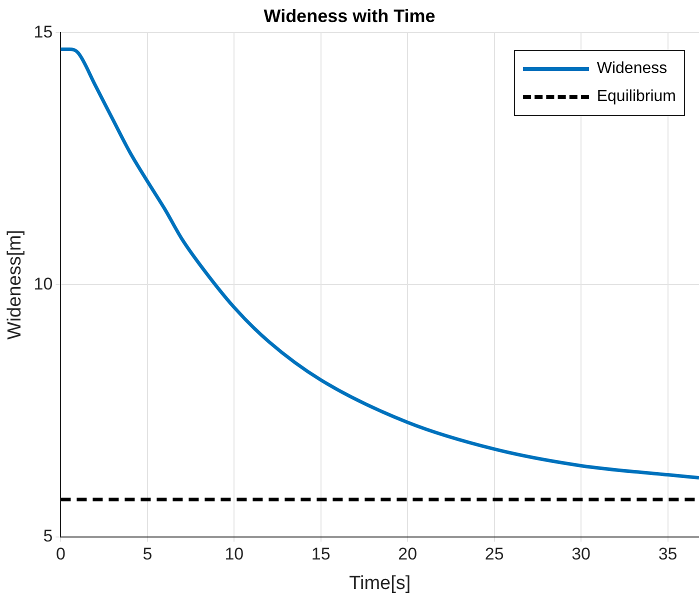 The width and height of the screenshot is (699, 599). Describe the element at coordinates (380, 583) in the screenshot. I see `x-axis-title: Time[s]` at that location.